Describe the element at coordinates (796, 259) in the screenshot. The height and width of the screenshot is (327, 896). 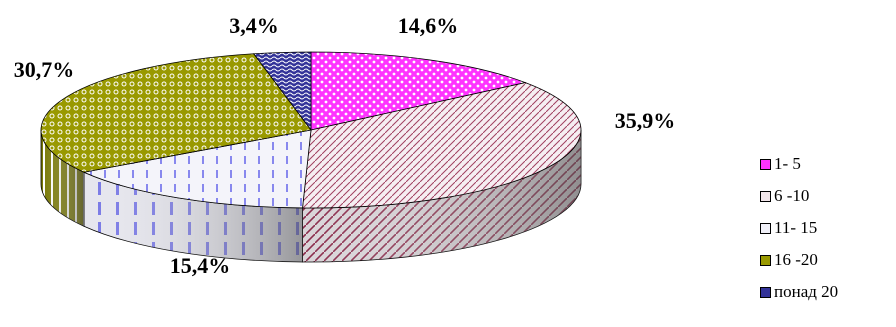
I see `legend-label-3: 16 -20` at that location.